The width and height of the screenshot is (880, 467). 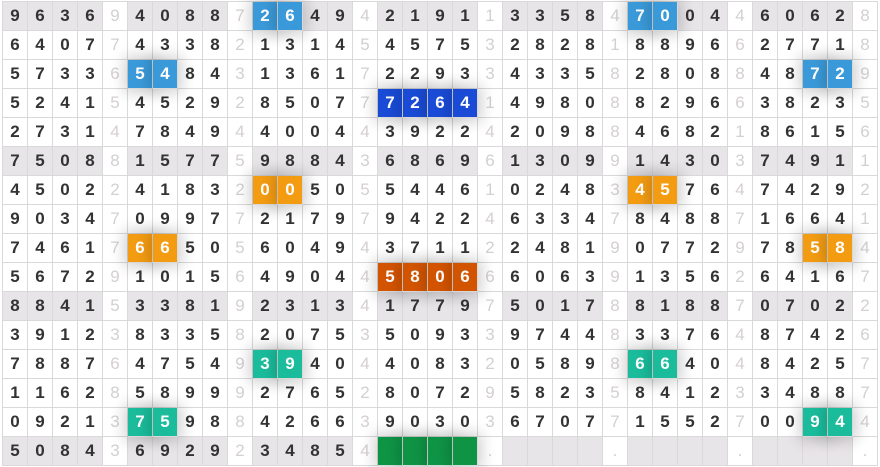 I want to click on highlighted-digit-cell: 5, so click(x=140, y=74).